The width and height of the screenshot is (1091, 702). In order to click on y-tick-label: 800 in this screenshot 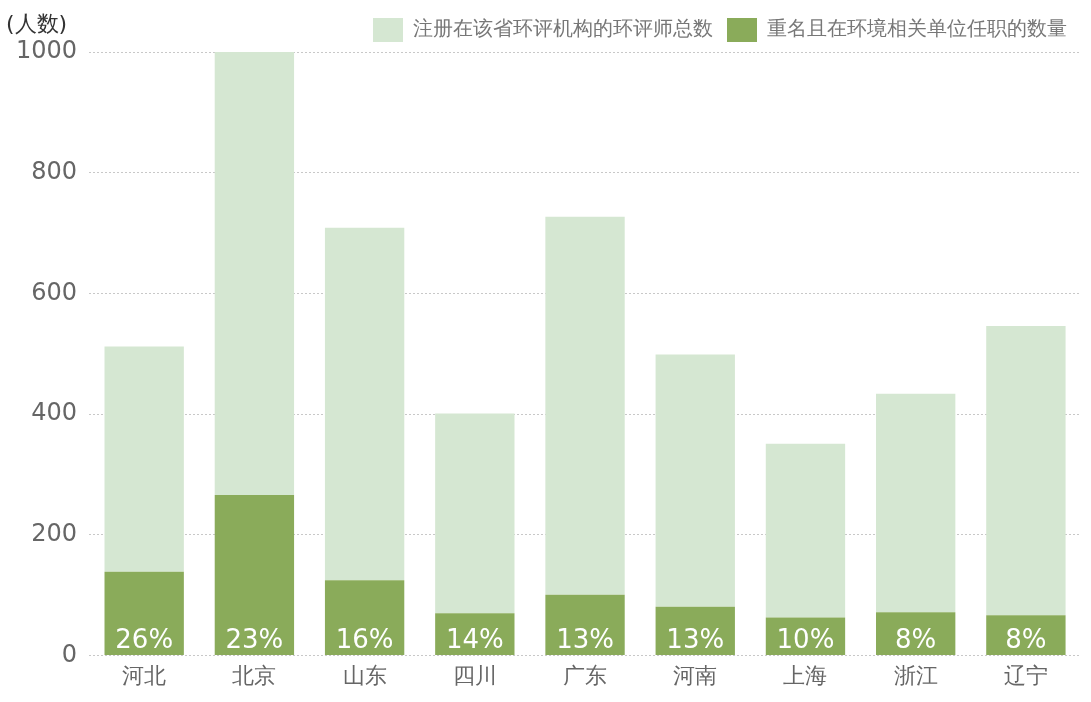, I will do `click(54, 170)`.